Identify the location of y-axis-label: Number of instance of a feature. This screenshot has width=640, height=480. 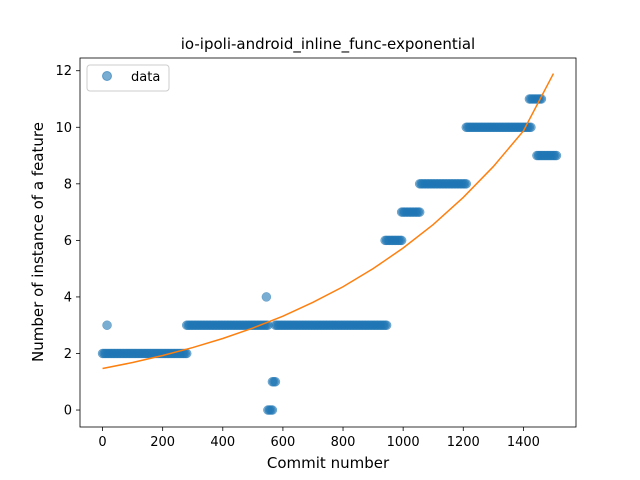
(38, 242).